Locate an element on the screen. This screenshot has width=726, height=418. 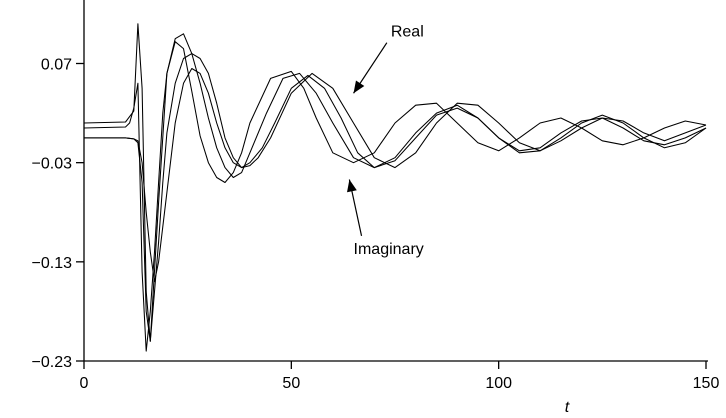
x-axis-label: t is located at coordinates (567, 407).